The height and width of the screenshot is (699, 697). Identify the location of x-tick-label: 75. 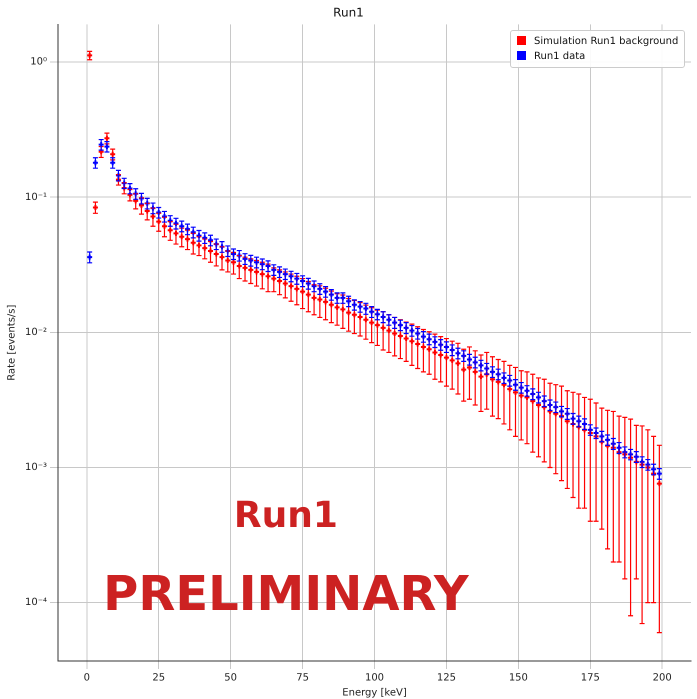
(302, 678).